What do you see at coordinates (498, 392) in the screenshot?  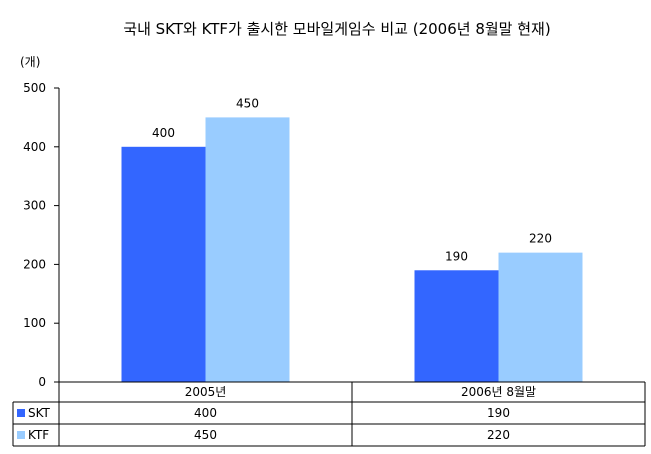 I see `category-label: 2006년 8월말` at bounding box center [498, 392].